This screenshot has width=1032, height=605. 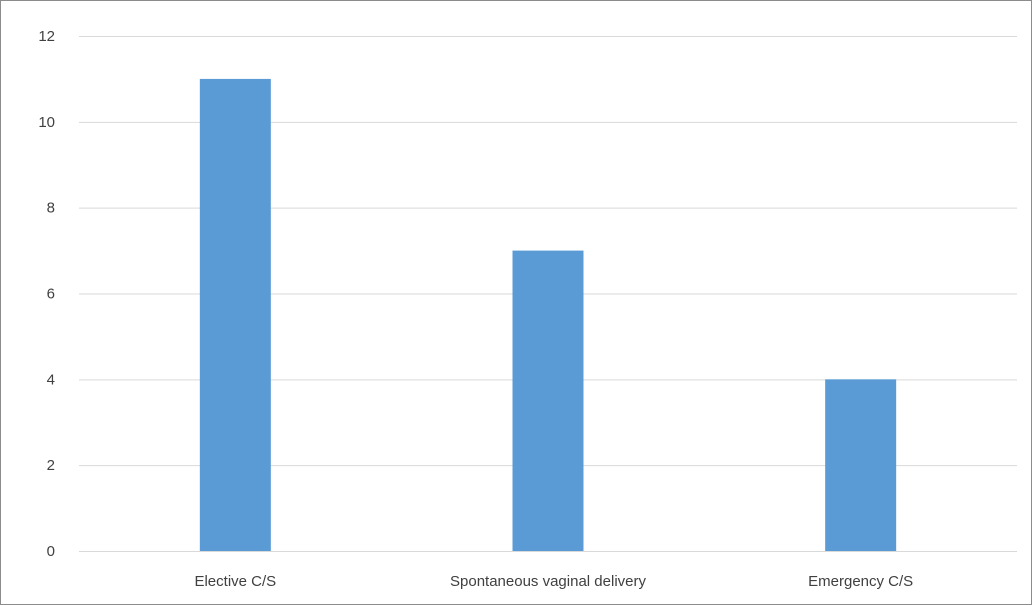 What do you see at coordinates (51, 379) in the screenshot?
I see `y-tick-label: 4` at bounding box center [51, 379].